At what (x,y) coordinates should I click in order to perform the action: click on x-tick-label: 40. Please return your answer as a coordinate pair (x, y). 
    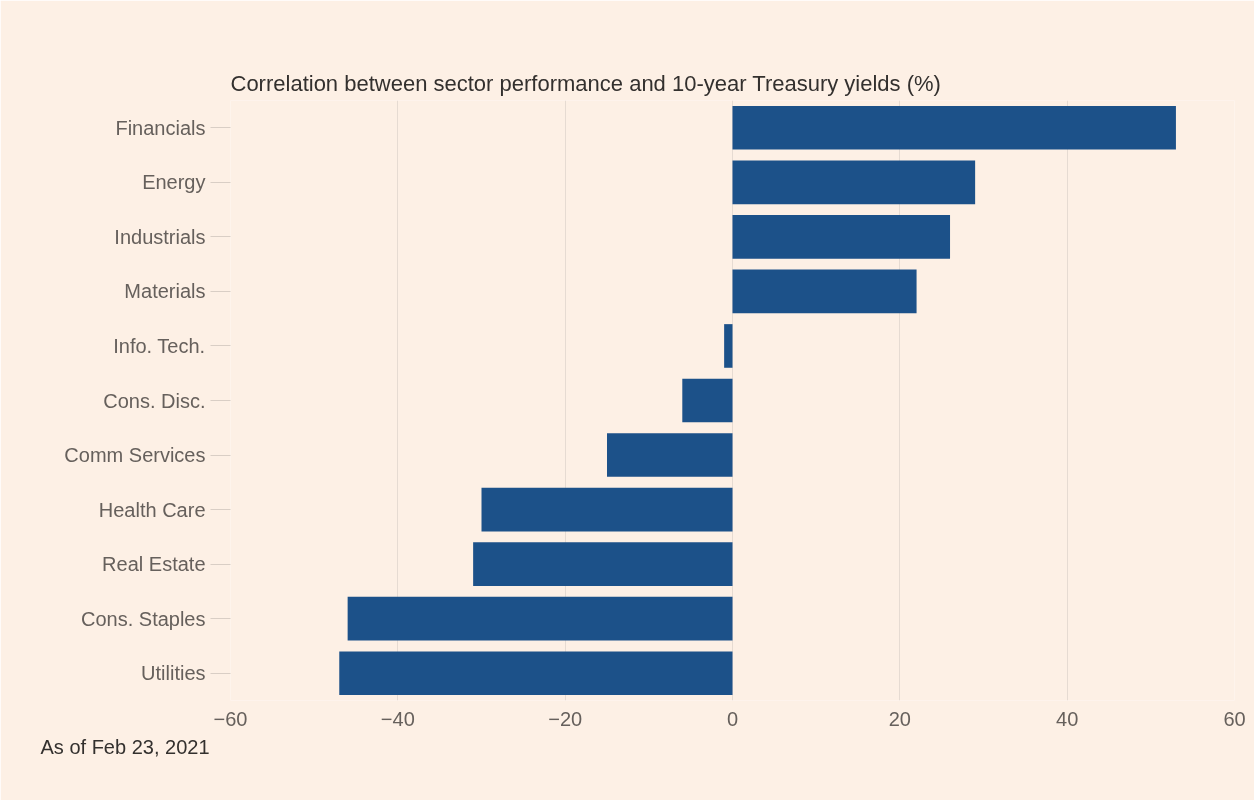
    Looking at the image, I should click on (1067, 718).